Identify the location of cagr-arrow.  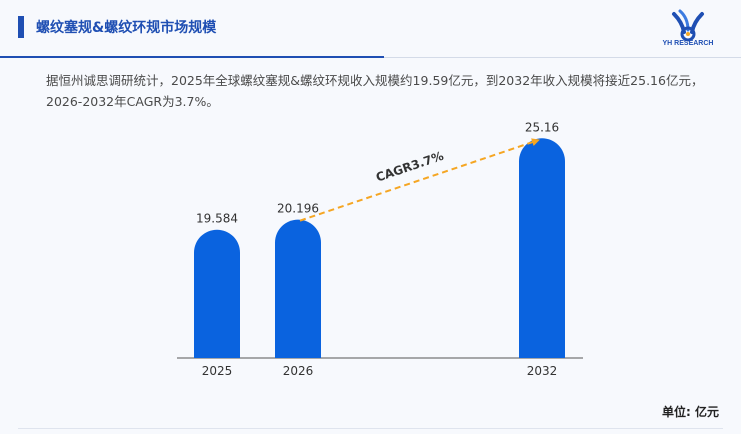
(419, 180).